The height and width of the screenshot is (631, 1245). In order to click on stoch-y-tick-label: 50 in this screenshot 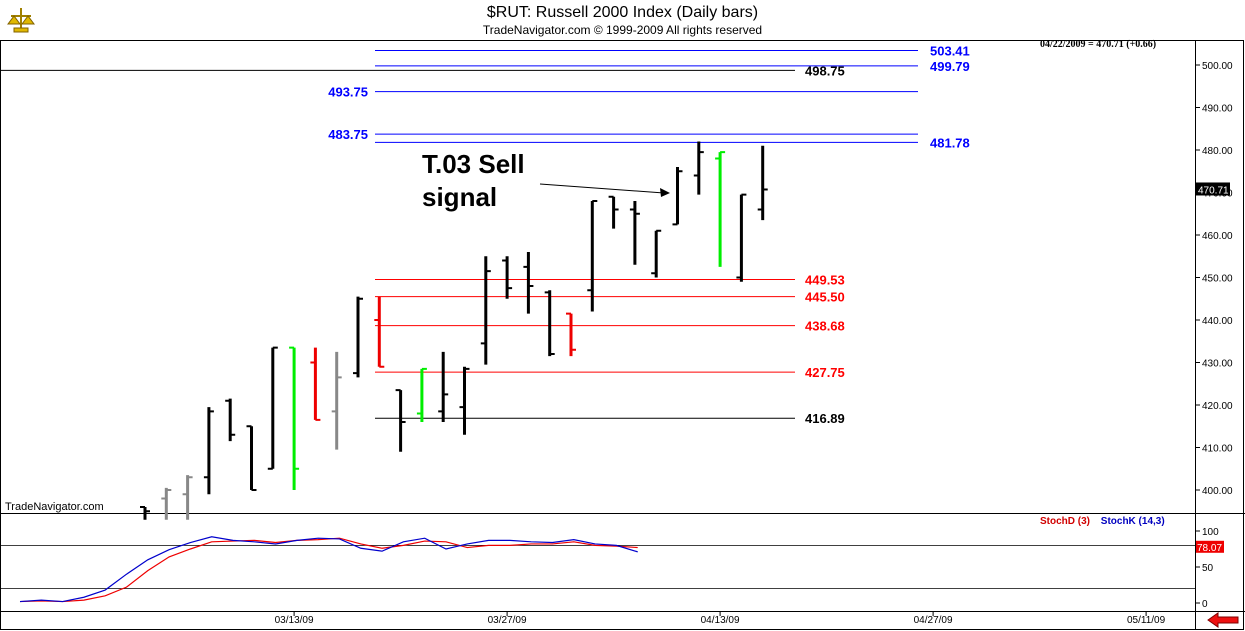, I will do `click(1208, 568)`.